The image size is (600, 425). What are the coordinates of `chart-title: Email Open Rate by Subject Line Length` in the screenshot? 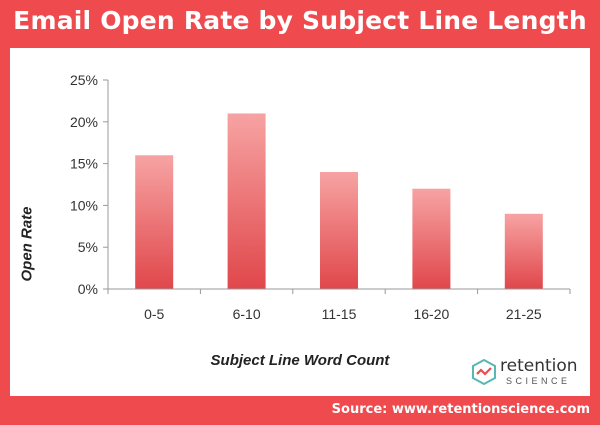 It's located at (300, 20).